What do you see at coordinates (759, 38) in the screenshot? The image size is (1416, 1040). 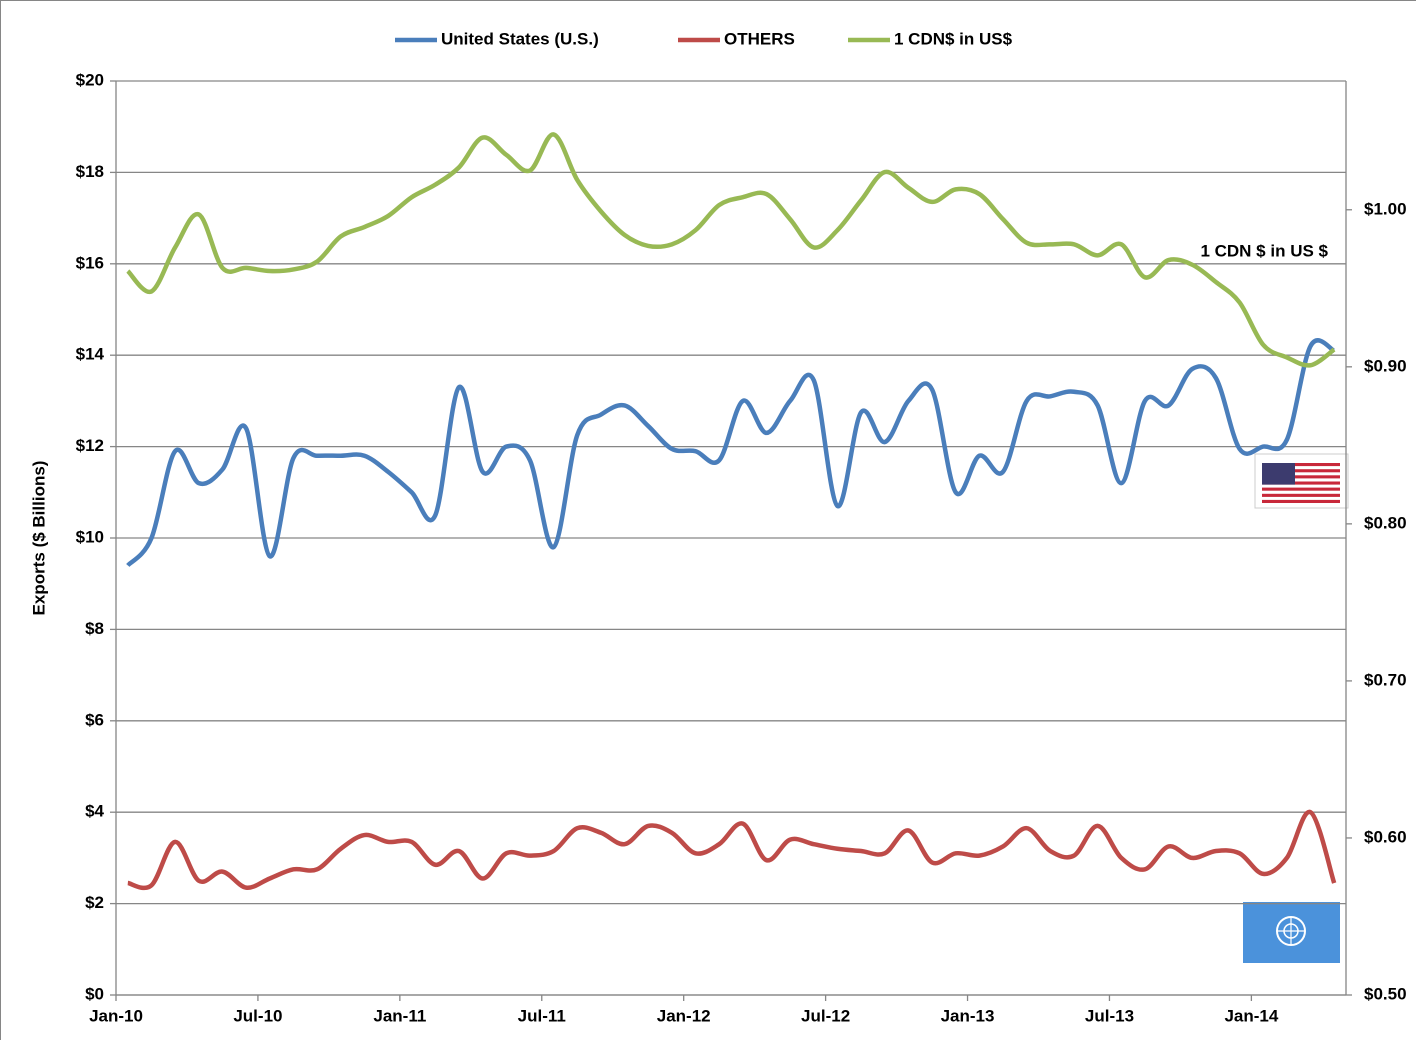 I see `legend-label: OTHERS` at bounding box center [759, 38].